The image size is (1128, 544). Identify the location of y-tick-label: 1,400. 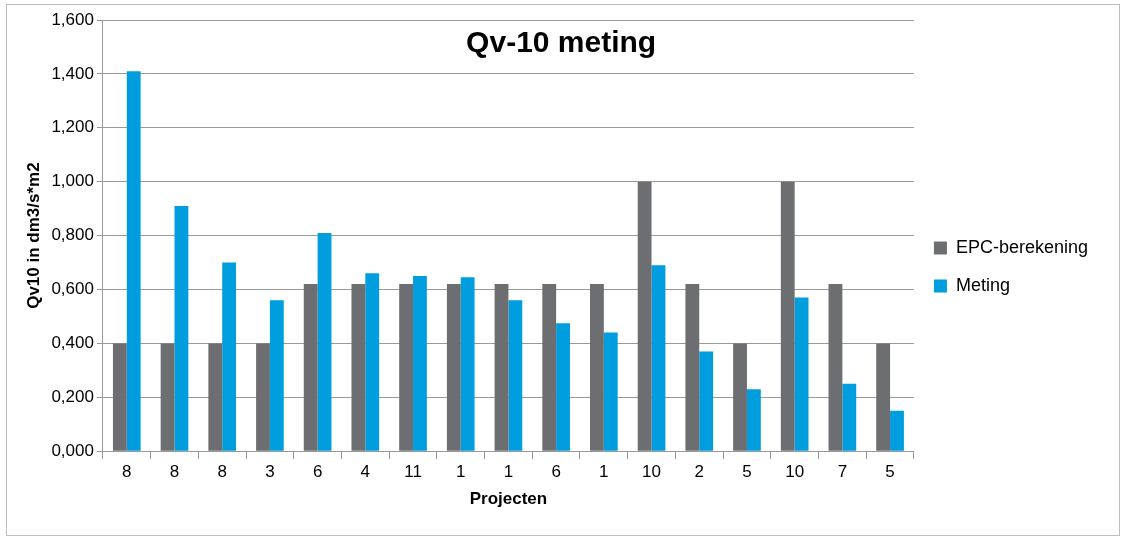
(72, 73).